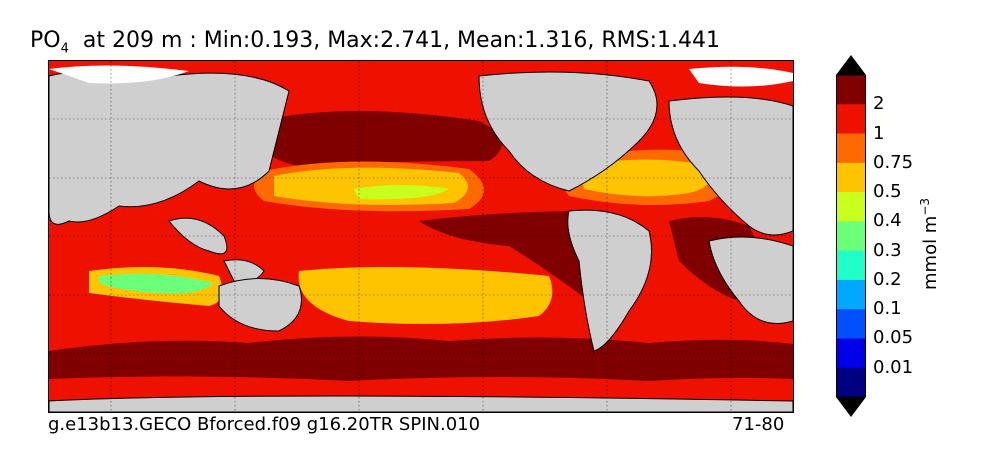 This screenshot has height=466, width=982. Describe the element at coordinates (741, 76) in the screenshot. I see `arctic-ice-east` at that location.